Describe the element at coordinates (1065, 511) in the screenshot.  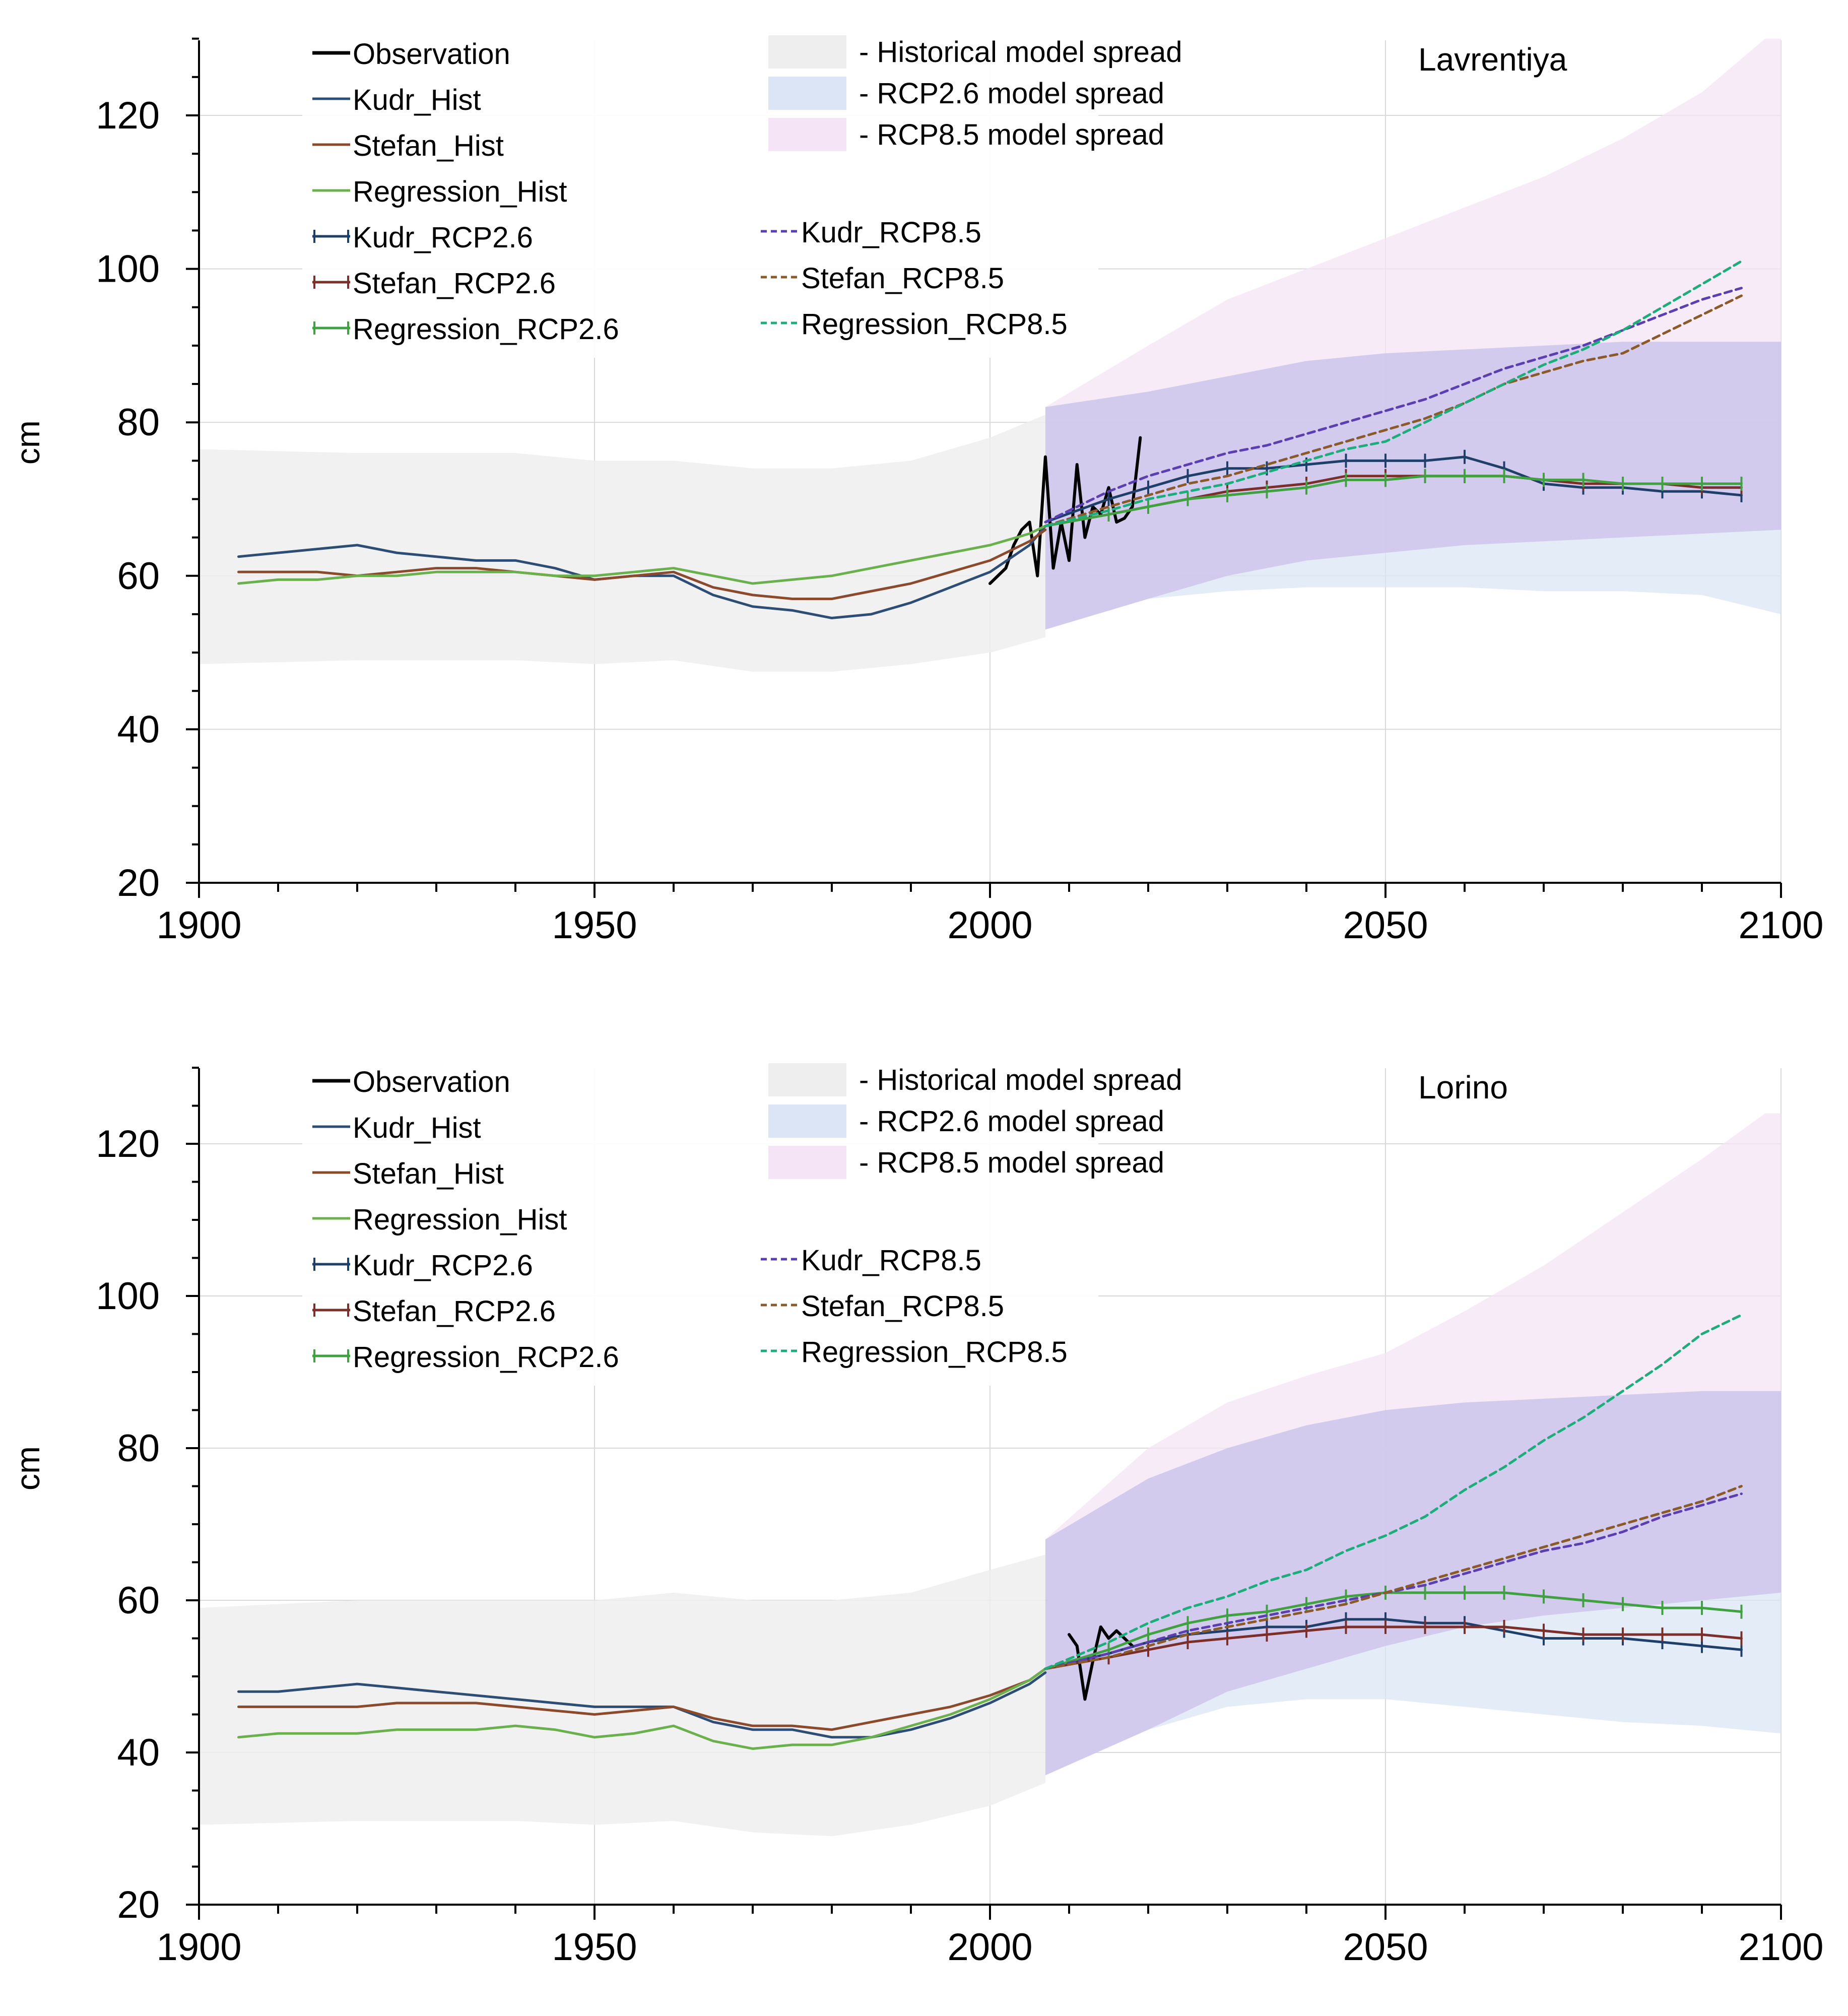
I see `series-observation` at that location.